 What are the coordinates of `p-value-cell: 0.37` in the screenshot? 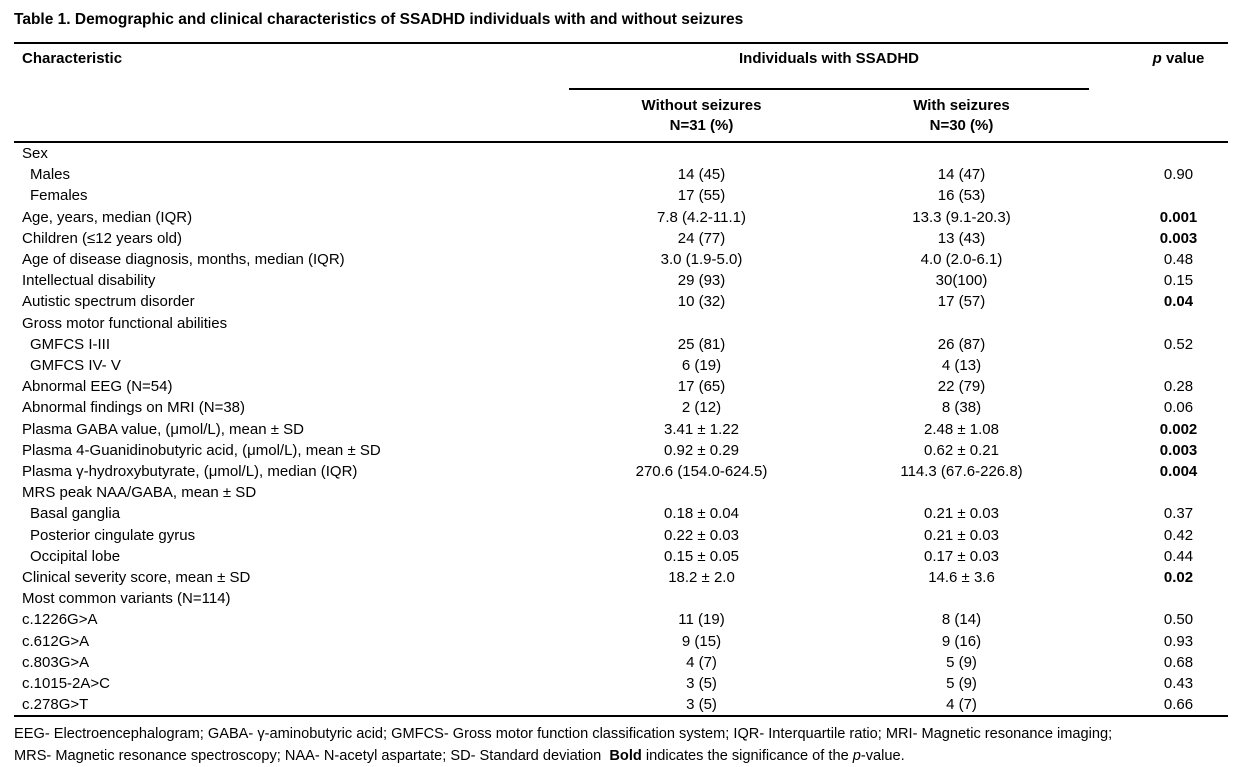 It's located at (1178, 514).